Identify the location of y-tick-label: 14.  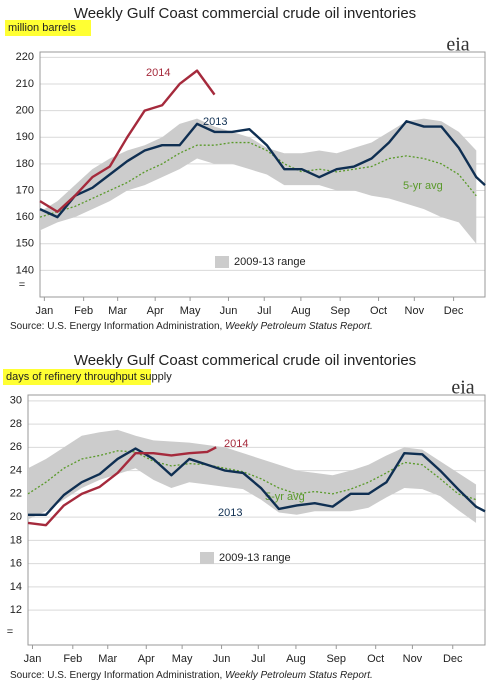
(16, 587).